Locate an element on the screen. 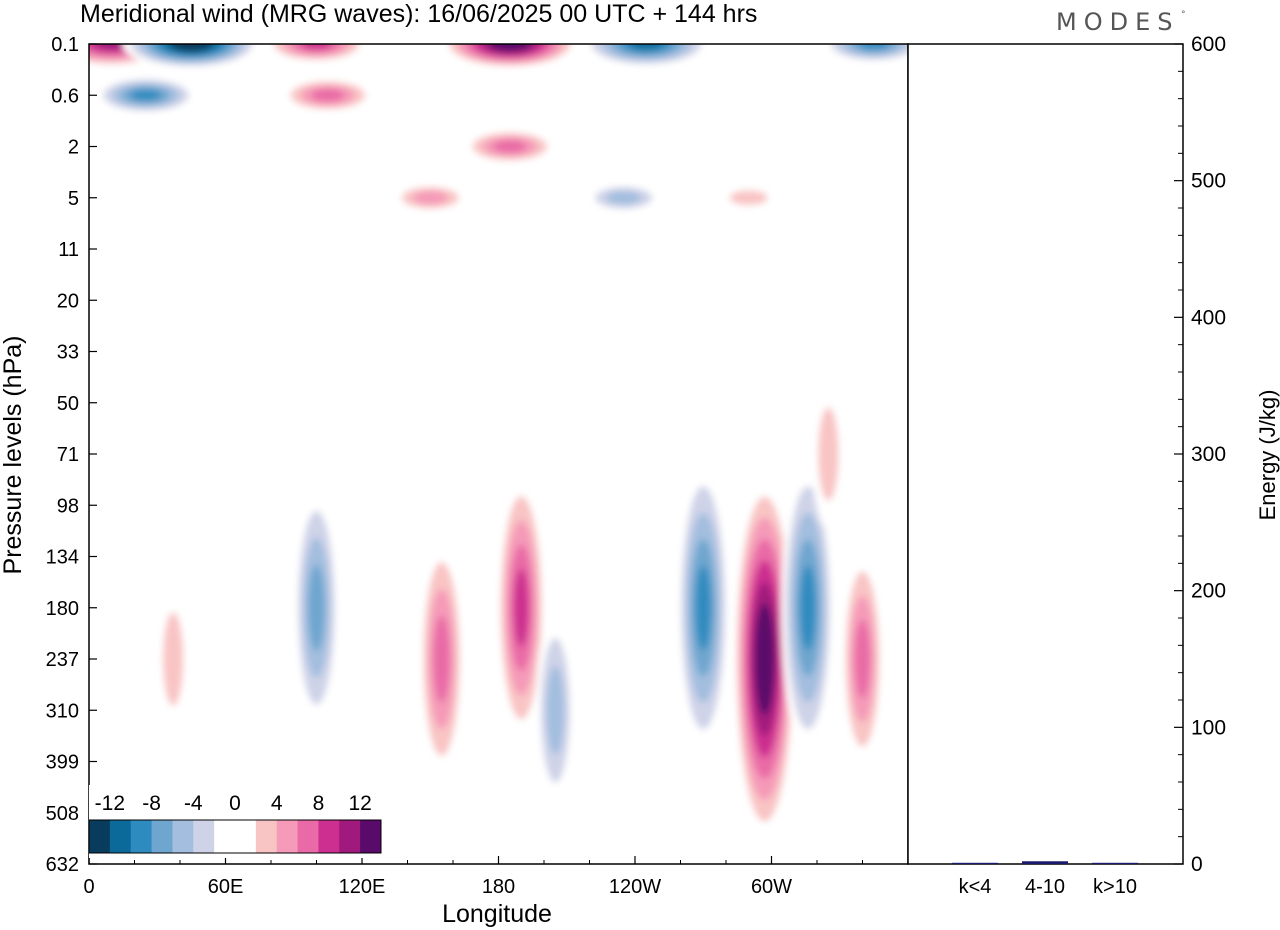  colorbar-label: -4 is located at coordinates (193, 803).